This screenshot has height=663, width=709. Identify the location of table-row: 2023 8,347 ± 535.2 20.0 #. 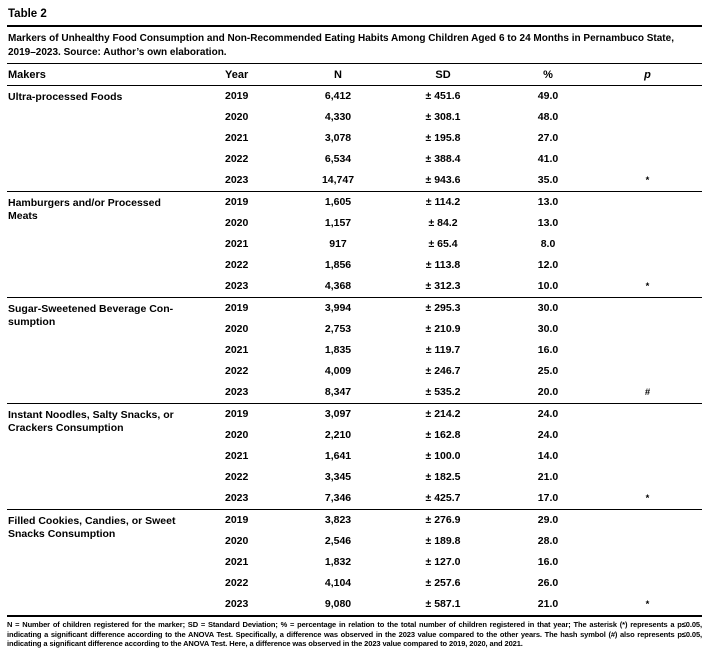
(354, 393).